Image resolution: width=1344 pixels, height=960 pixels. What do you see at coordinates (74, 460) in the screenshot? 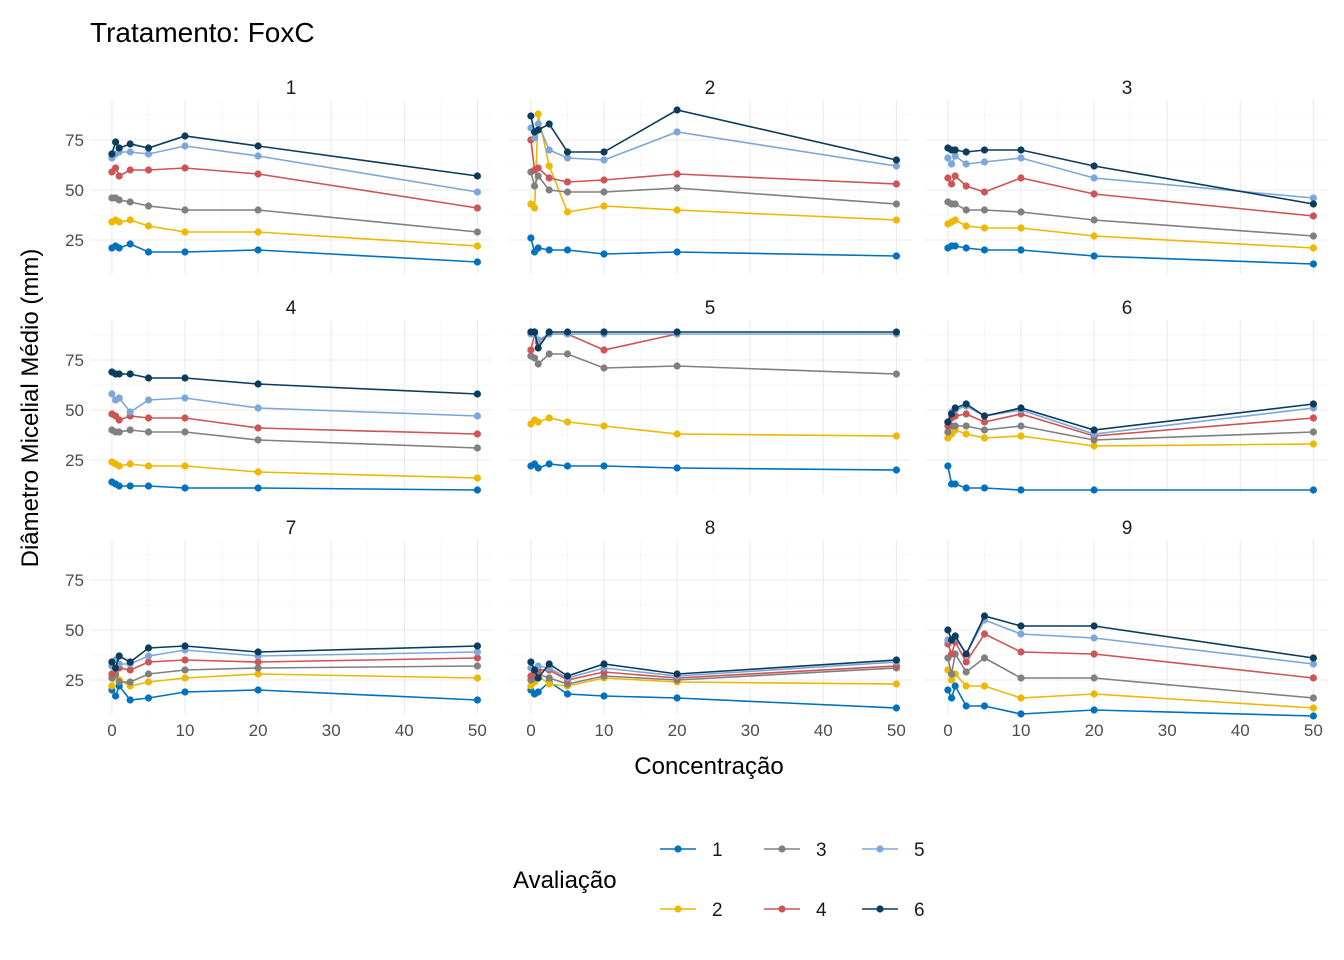
I see `y-tick-label: 25` at bounding box center [74, 460].